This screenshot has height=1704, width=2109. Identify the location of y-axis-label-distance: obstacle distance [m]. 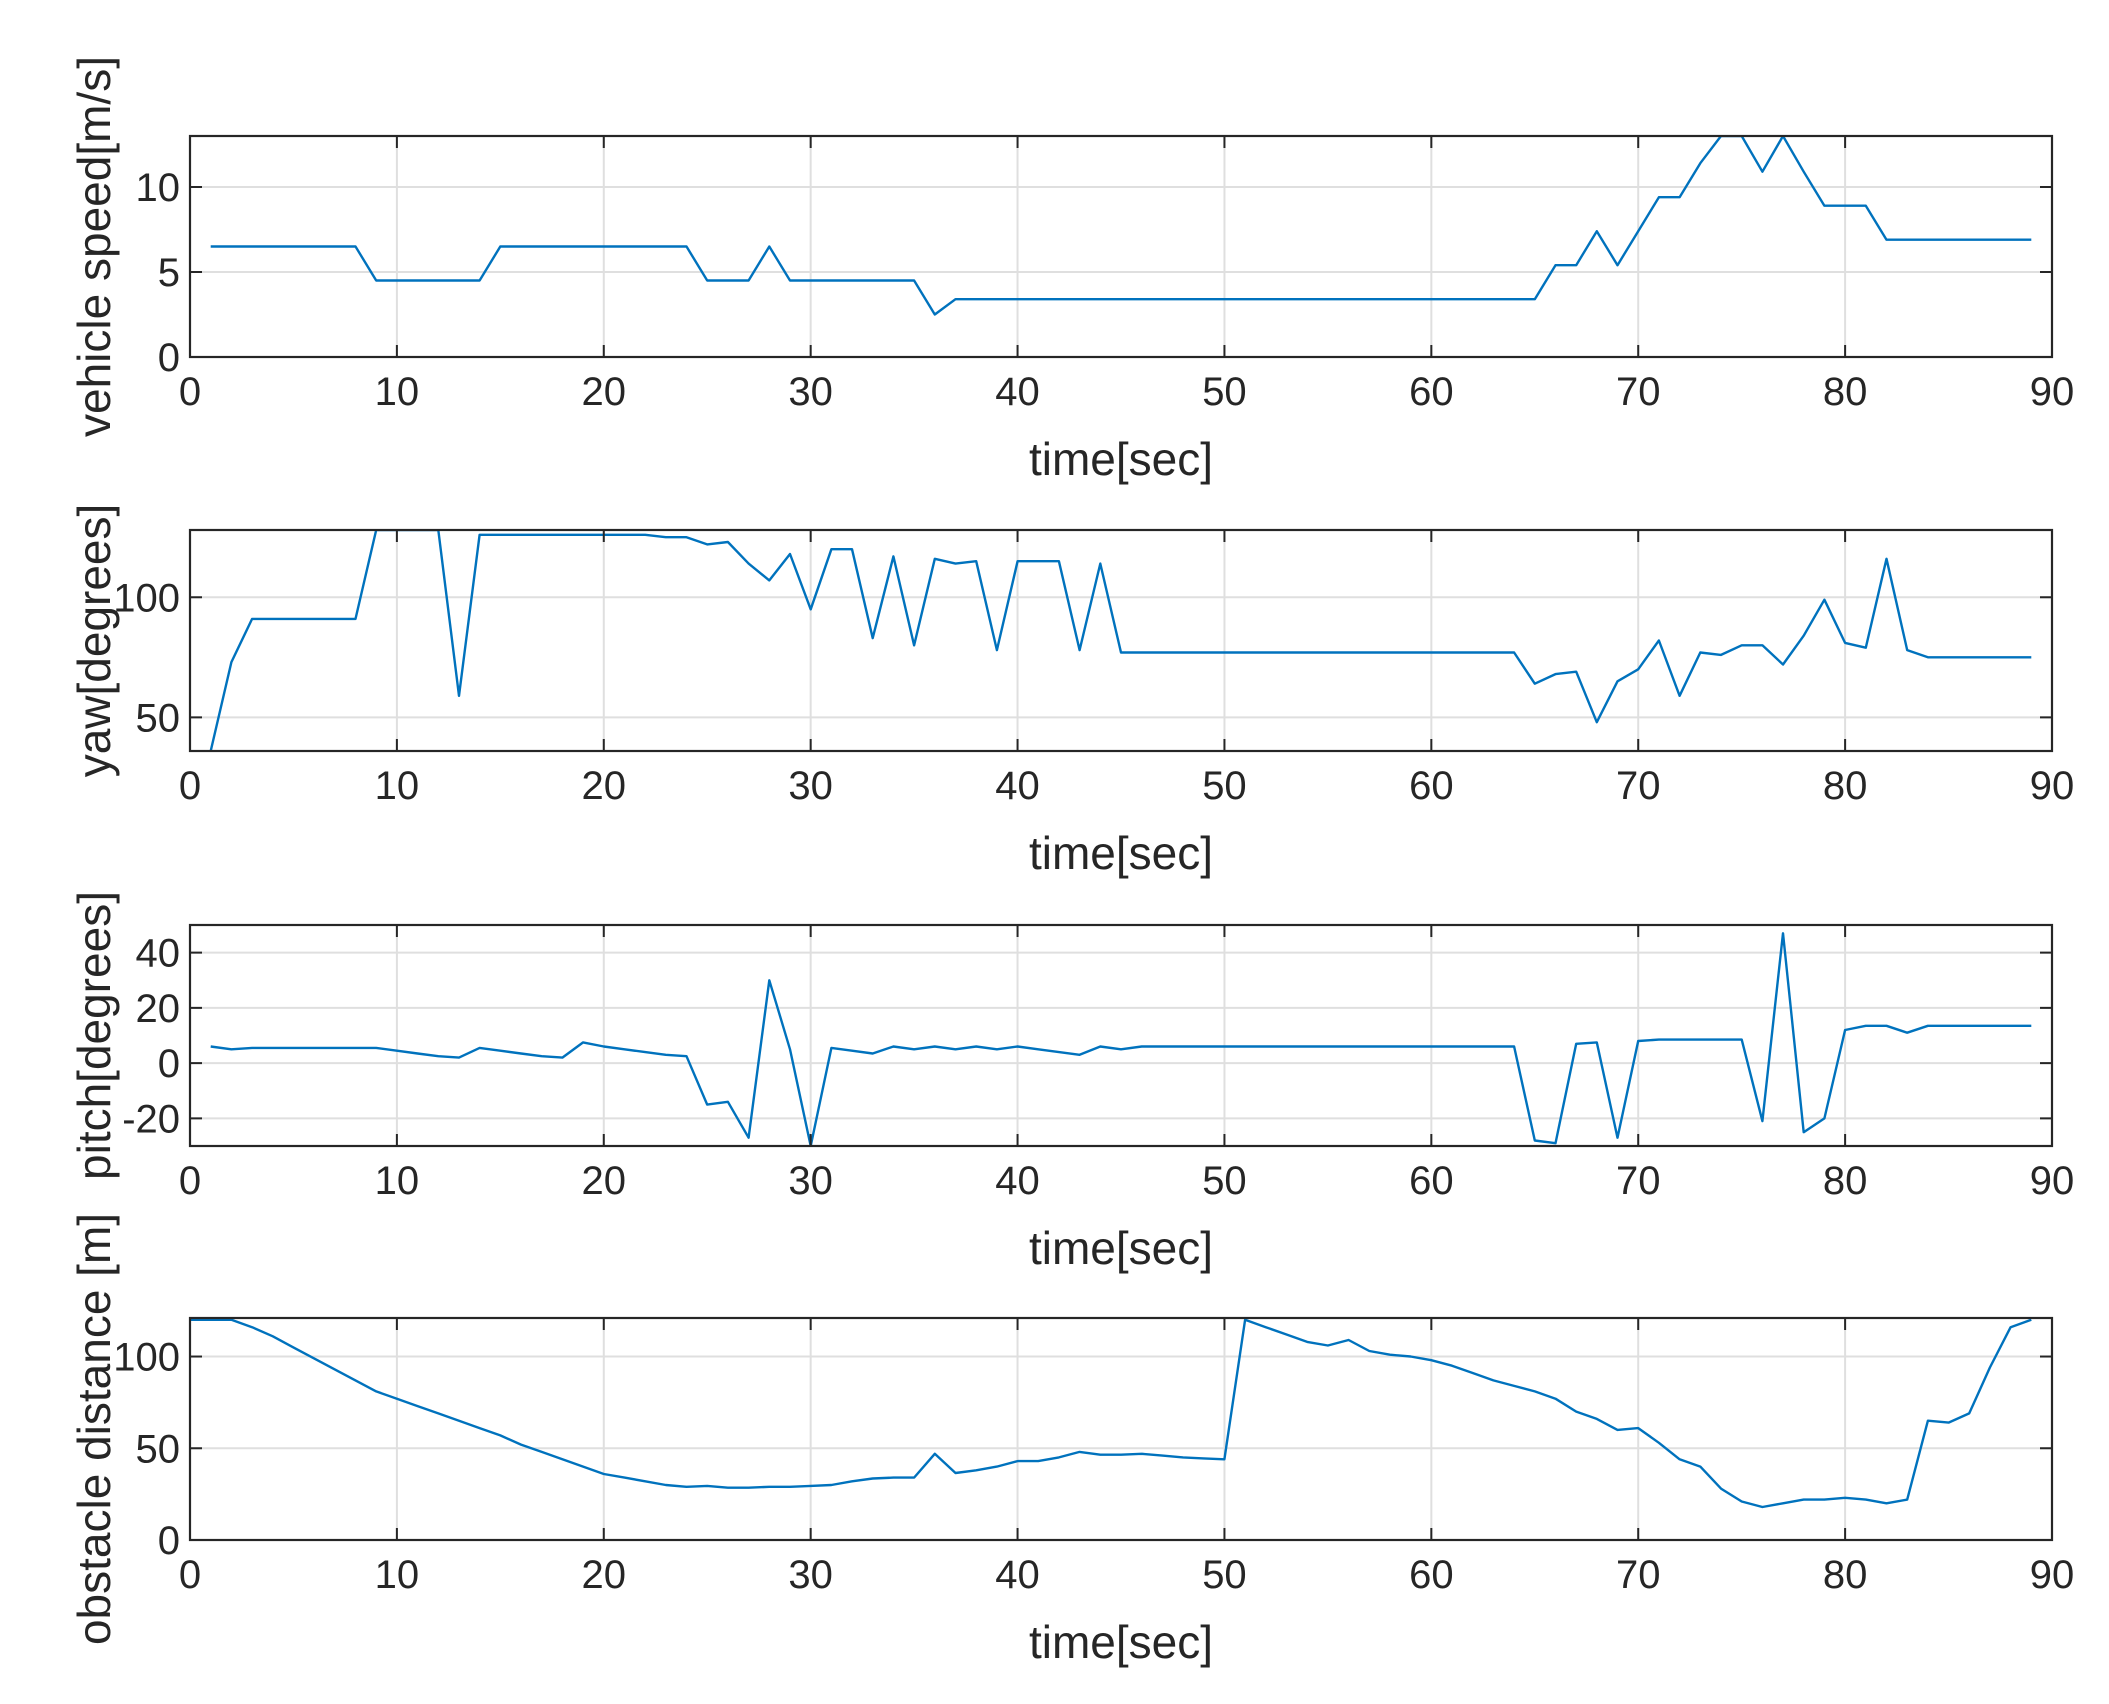
(94, 1429).